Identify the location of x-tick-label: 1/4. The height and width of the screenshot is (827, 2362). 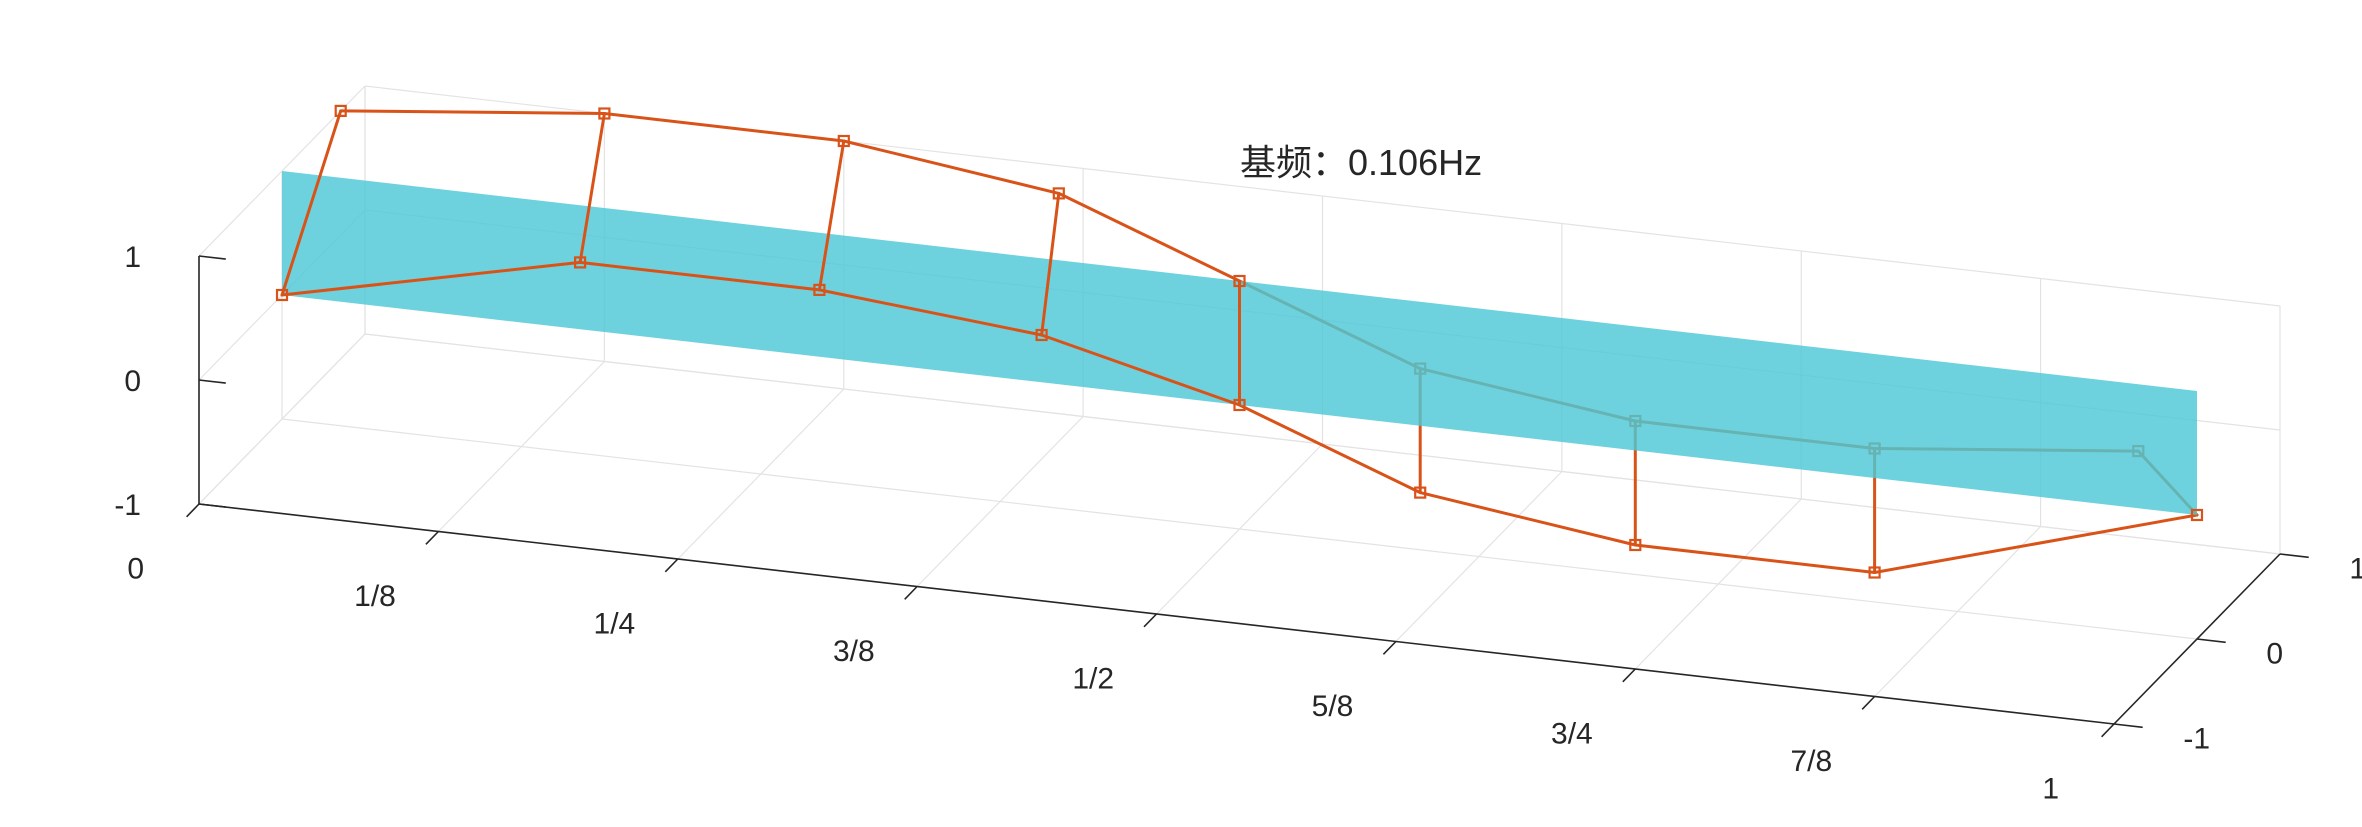
(615, 623).